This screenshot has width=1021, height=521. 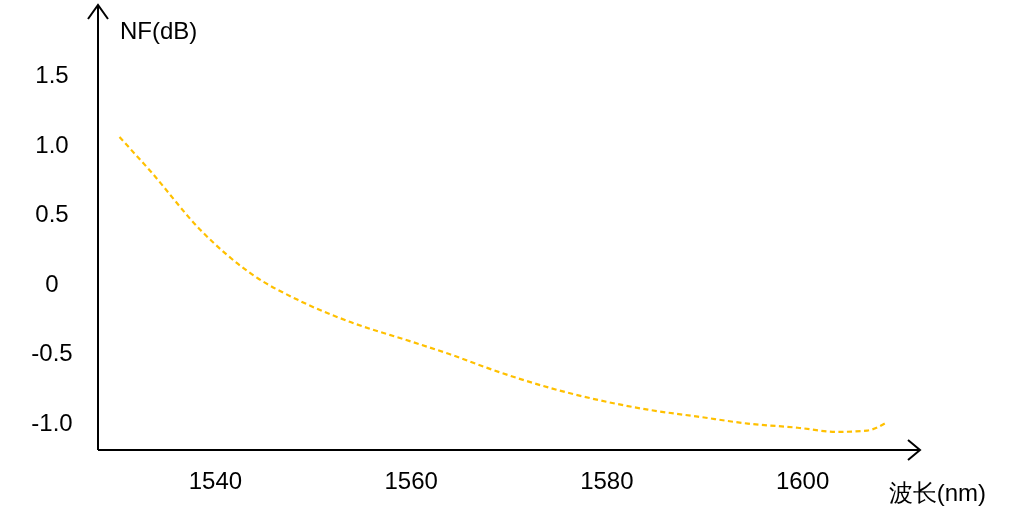 What do you see at coordinates (937, 492) in the screenshot?
I see `x-axis-title: 波长(nm)` at bounding box center [937, 492].